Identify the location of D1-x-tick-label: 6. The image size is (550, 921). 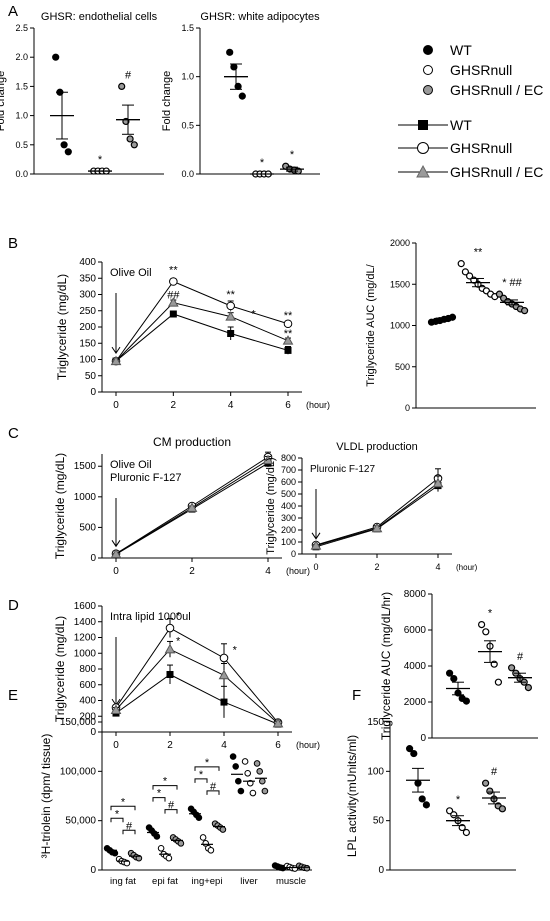
(278, 745).